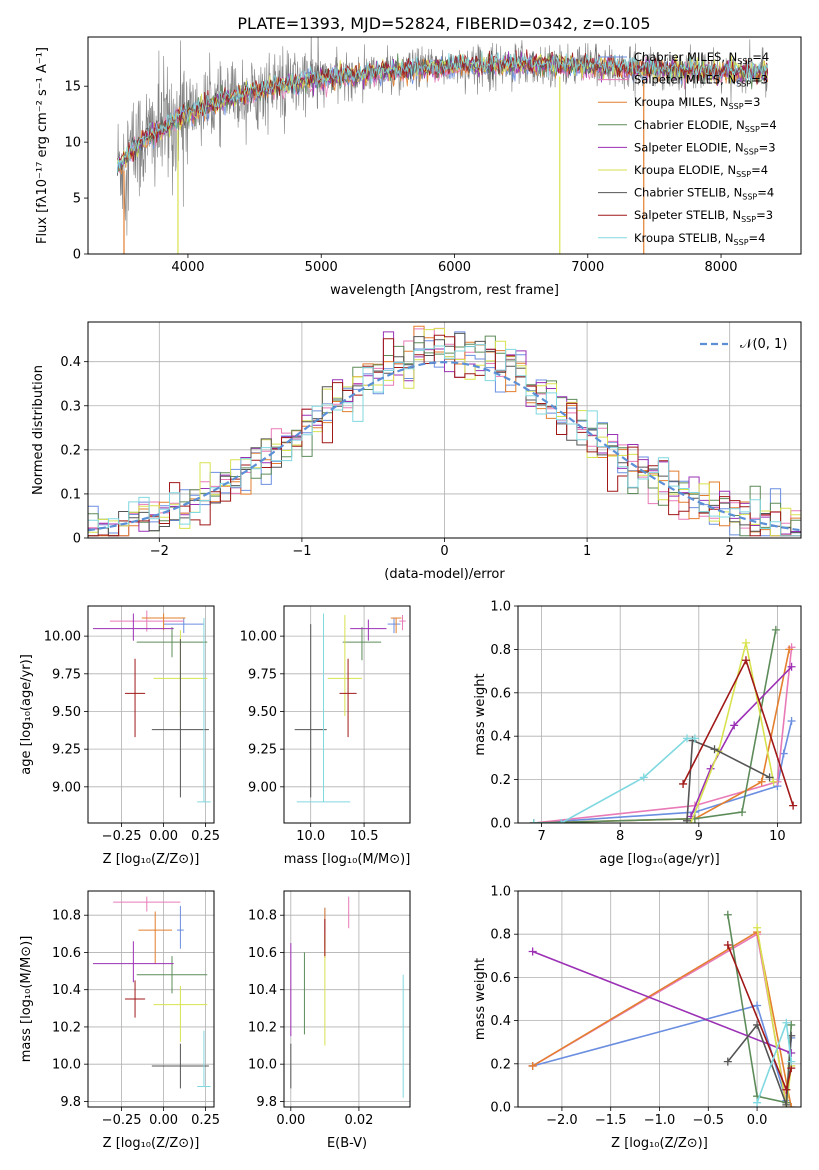 Image resolution: width=819 pixels, height=1170 pixels. I want to click on x-tick-label: −2.0, so click(562, 1120).